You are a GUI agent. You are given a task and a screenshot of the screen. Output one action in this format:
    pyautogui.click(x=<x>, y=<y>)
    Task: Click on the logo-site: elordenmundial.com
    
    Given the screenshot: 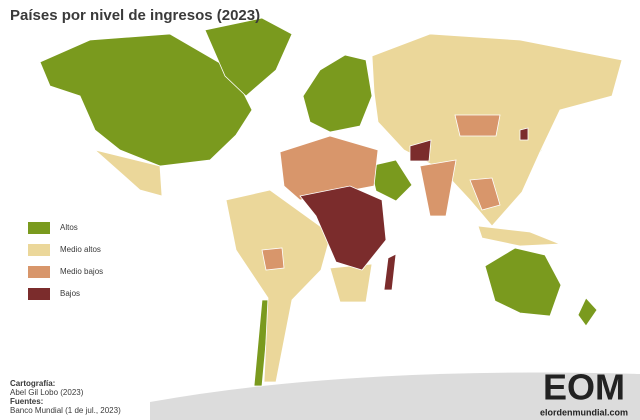 What is the action you would take?
    pyautogui.click(x=584, y=412)
    